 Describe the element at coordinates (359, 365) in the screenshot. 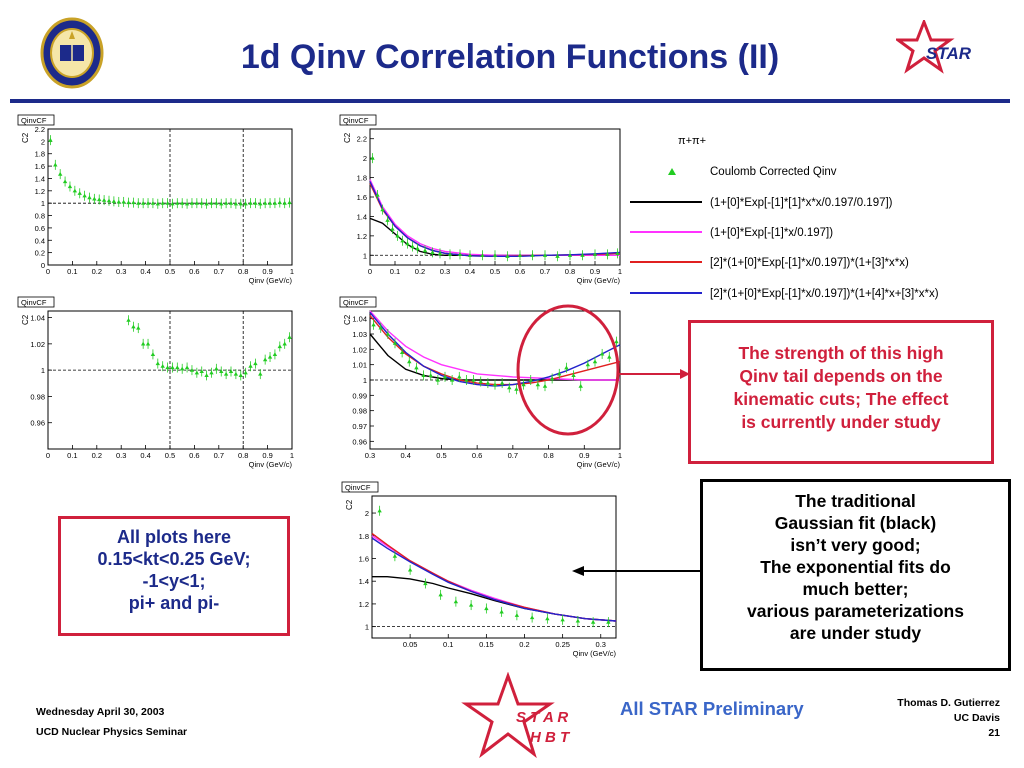

I see `y-tick-label: 1.01` at that location.